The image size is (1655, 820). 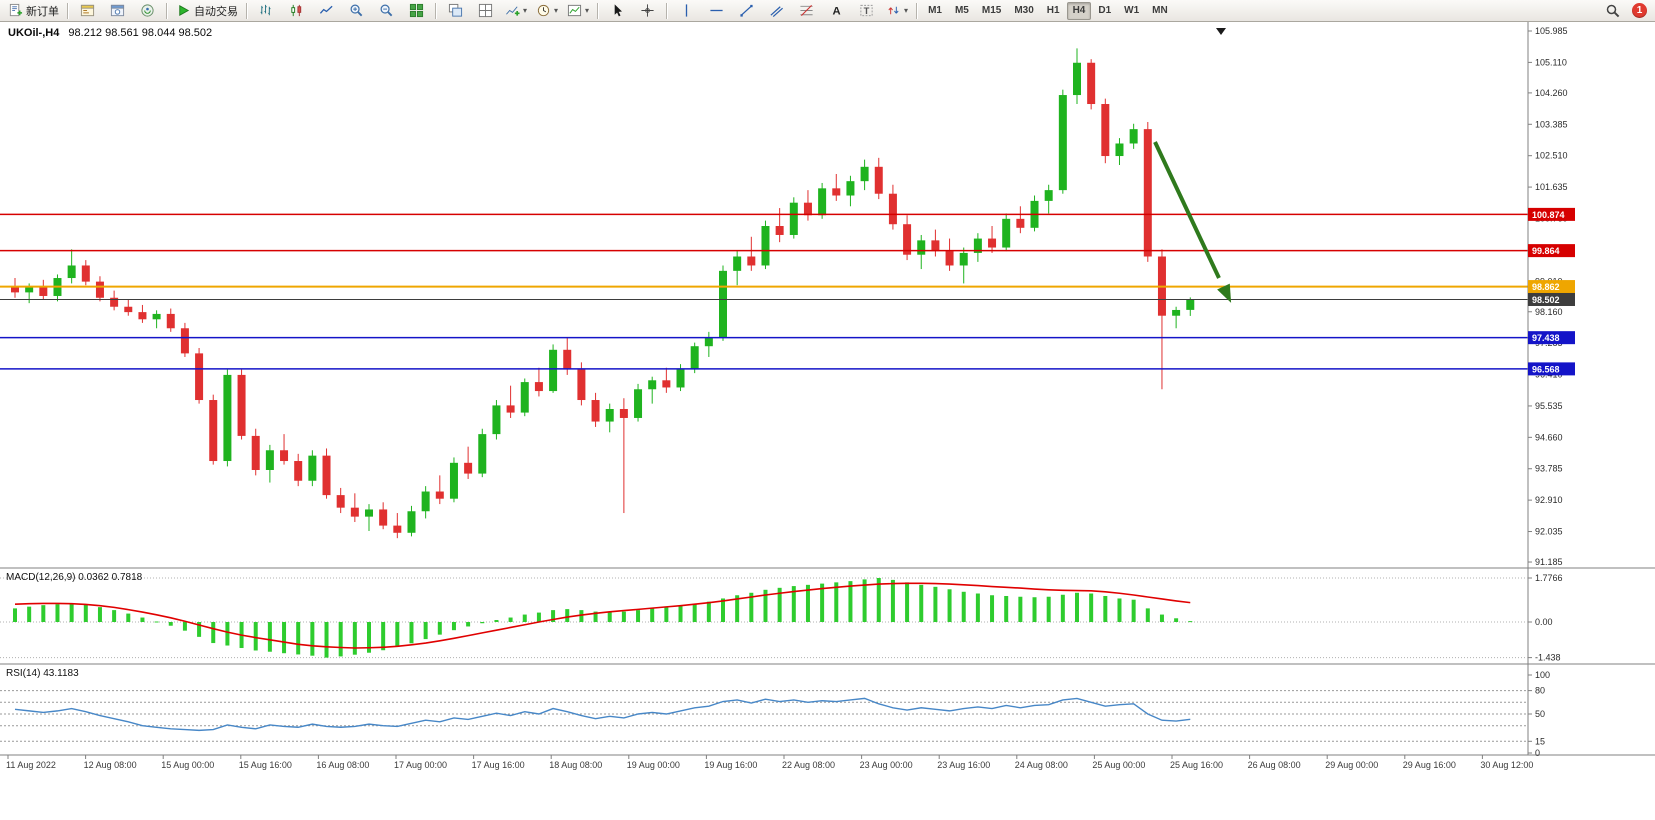 I want to click on market-watch-button, so click(x=87, y=10).